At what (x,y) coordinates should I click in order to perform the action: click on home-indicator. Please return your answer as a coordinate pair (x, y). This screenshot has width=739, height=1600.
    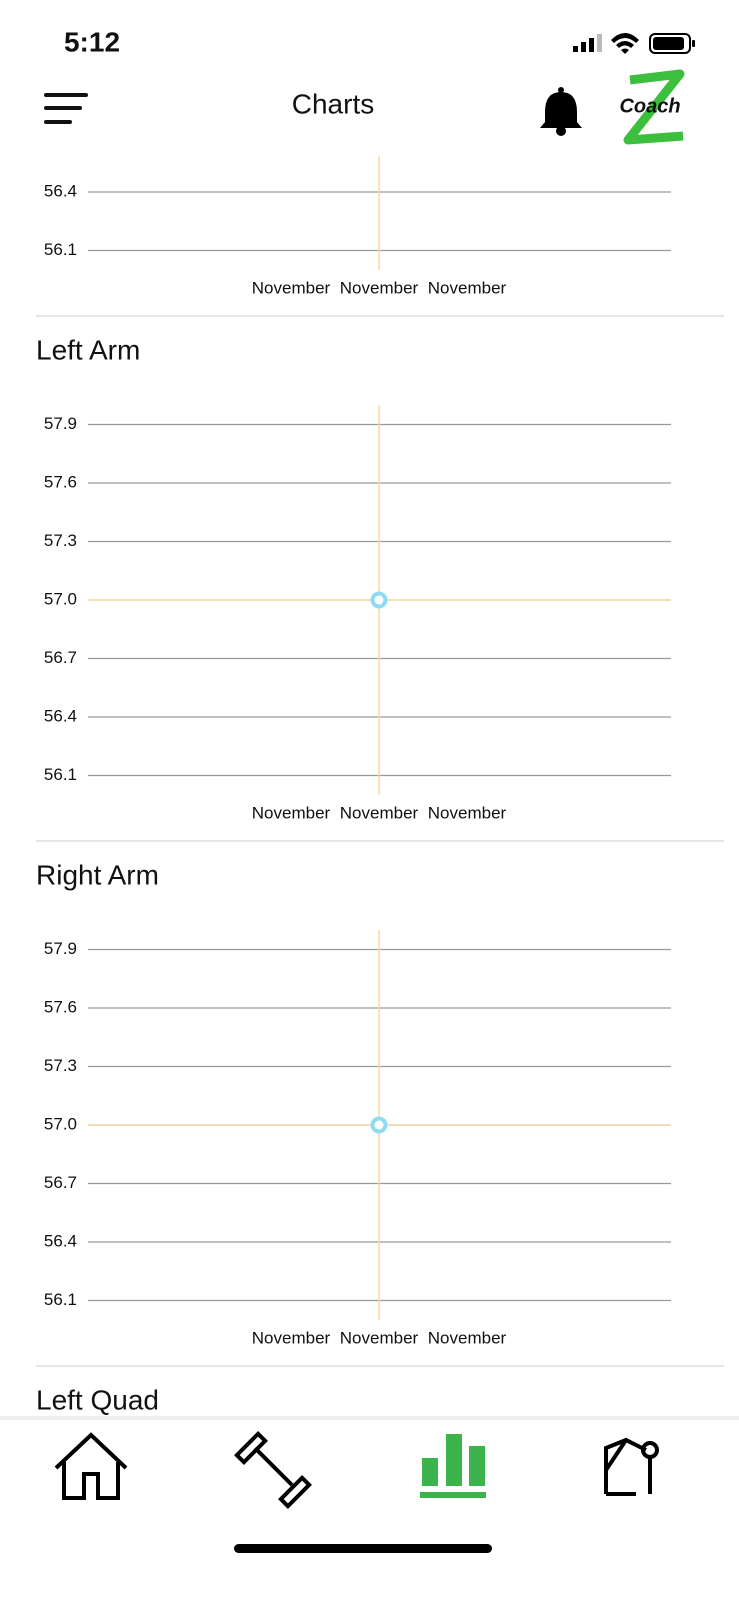
    Looking at the image, I should click on (363, 1548).